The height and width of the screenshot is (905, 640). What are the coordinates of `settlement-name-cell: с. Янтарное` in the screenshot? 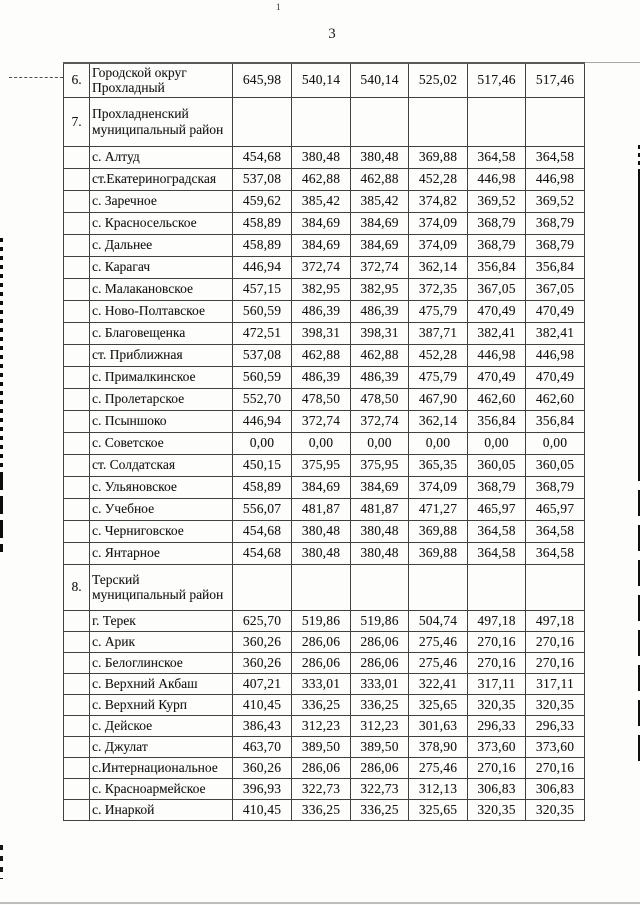 It's located at (161, 553).